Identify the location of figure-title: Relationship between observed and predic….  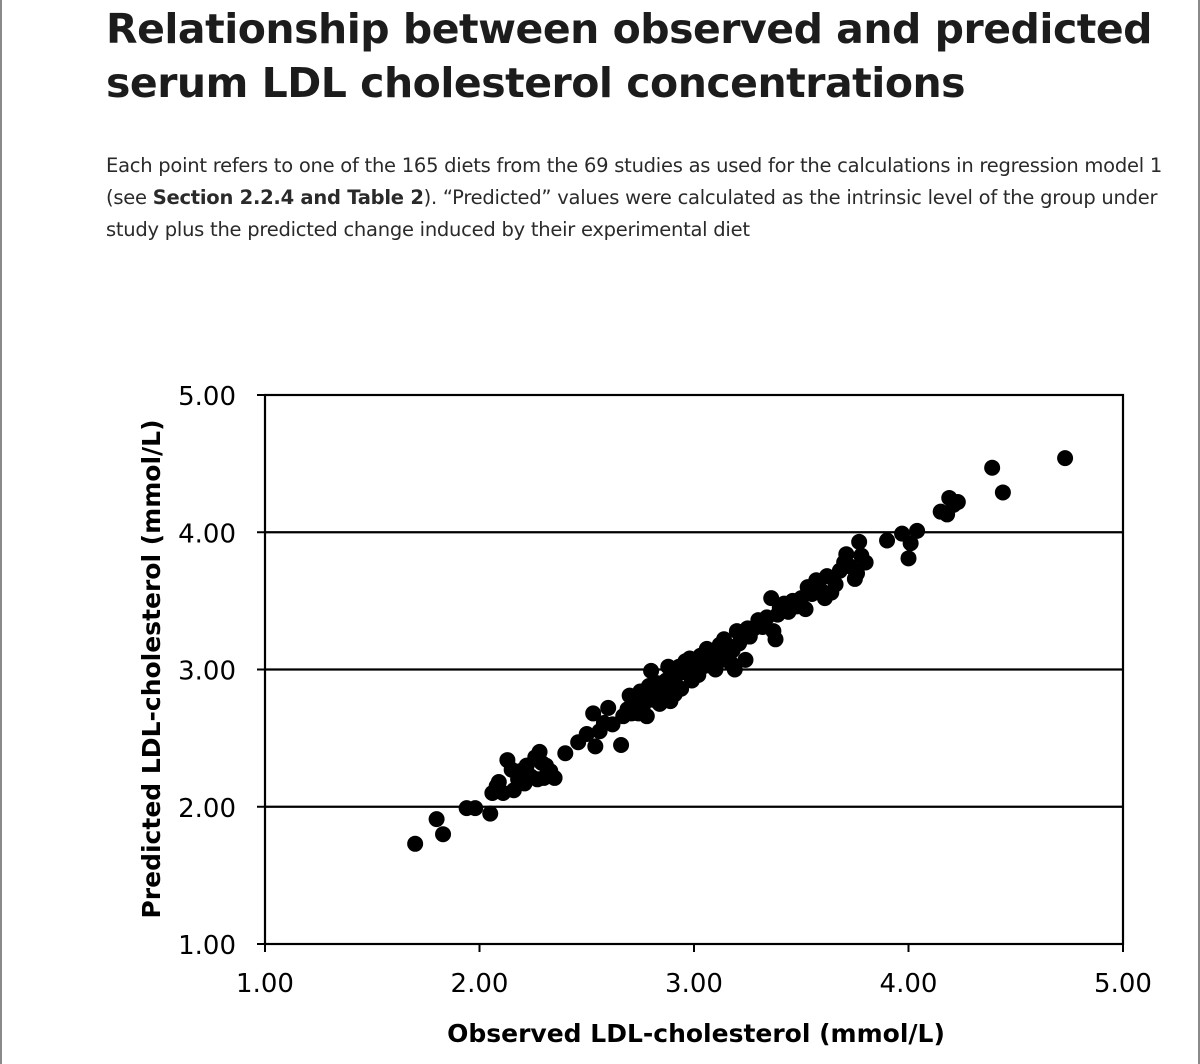
(636, 56).